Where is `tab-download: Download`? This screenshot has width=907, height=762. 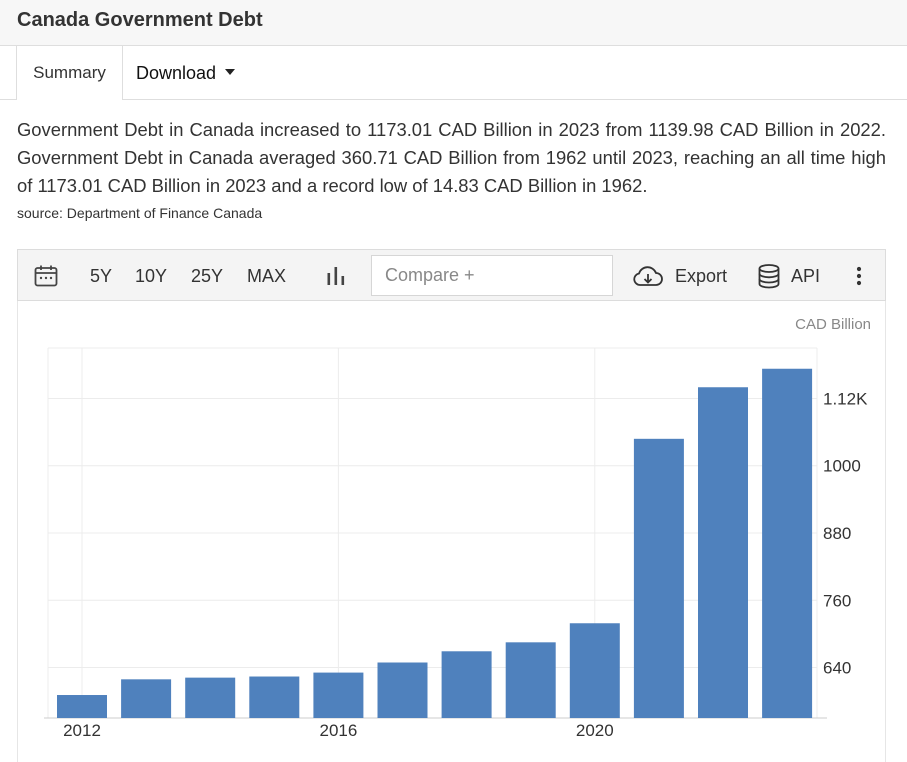
tab-download: Download is located at coordinates (186, 73).